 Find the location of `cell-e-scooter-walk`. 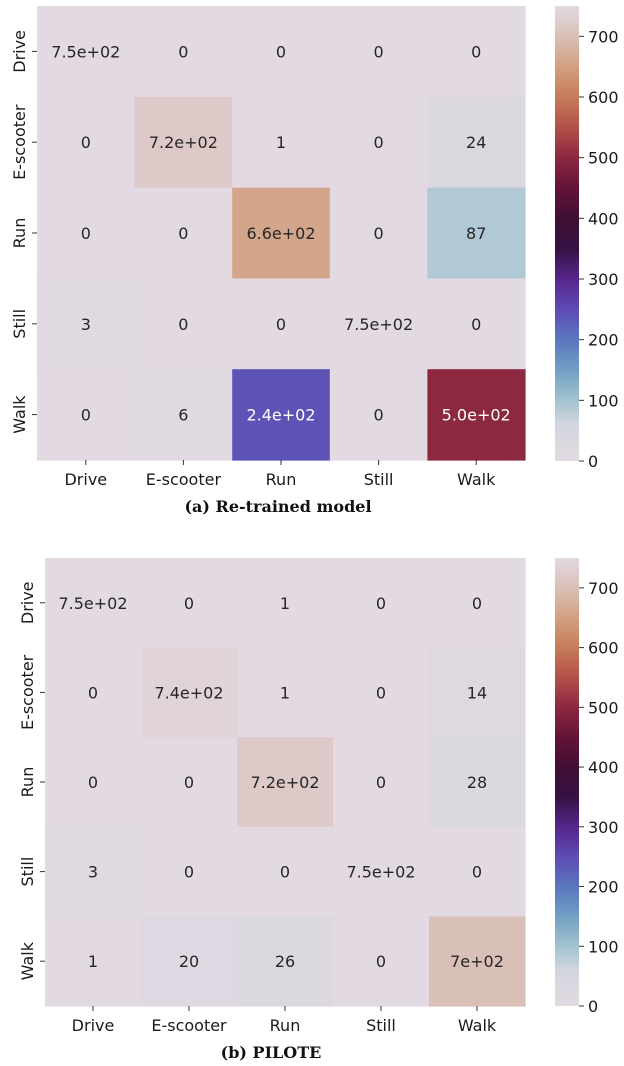

cell-e-scooter-walk is located at coordinates (476, 142).